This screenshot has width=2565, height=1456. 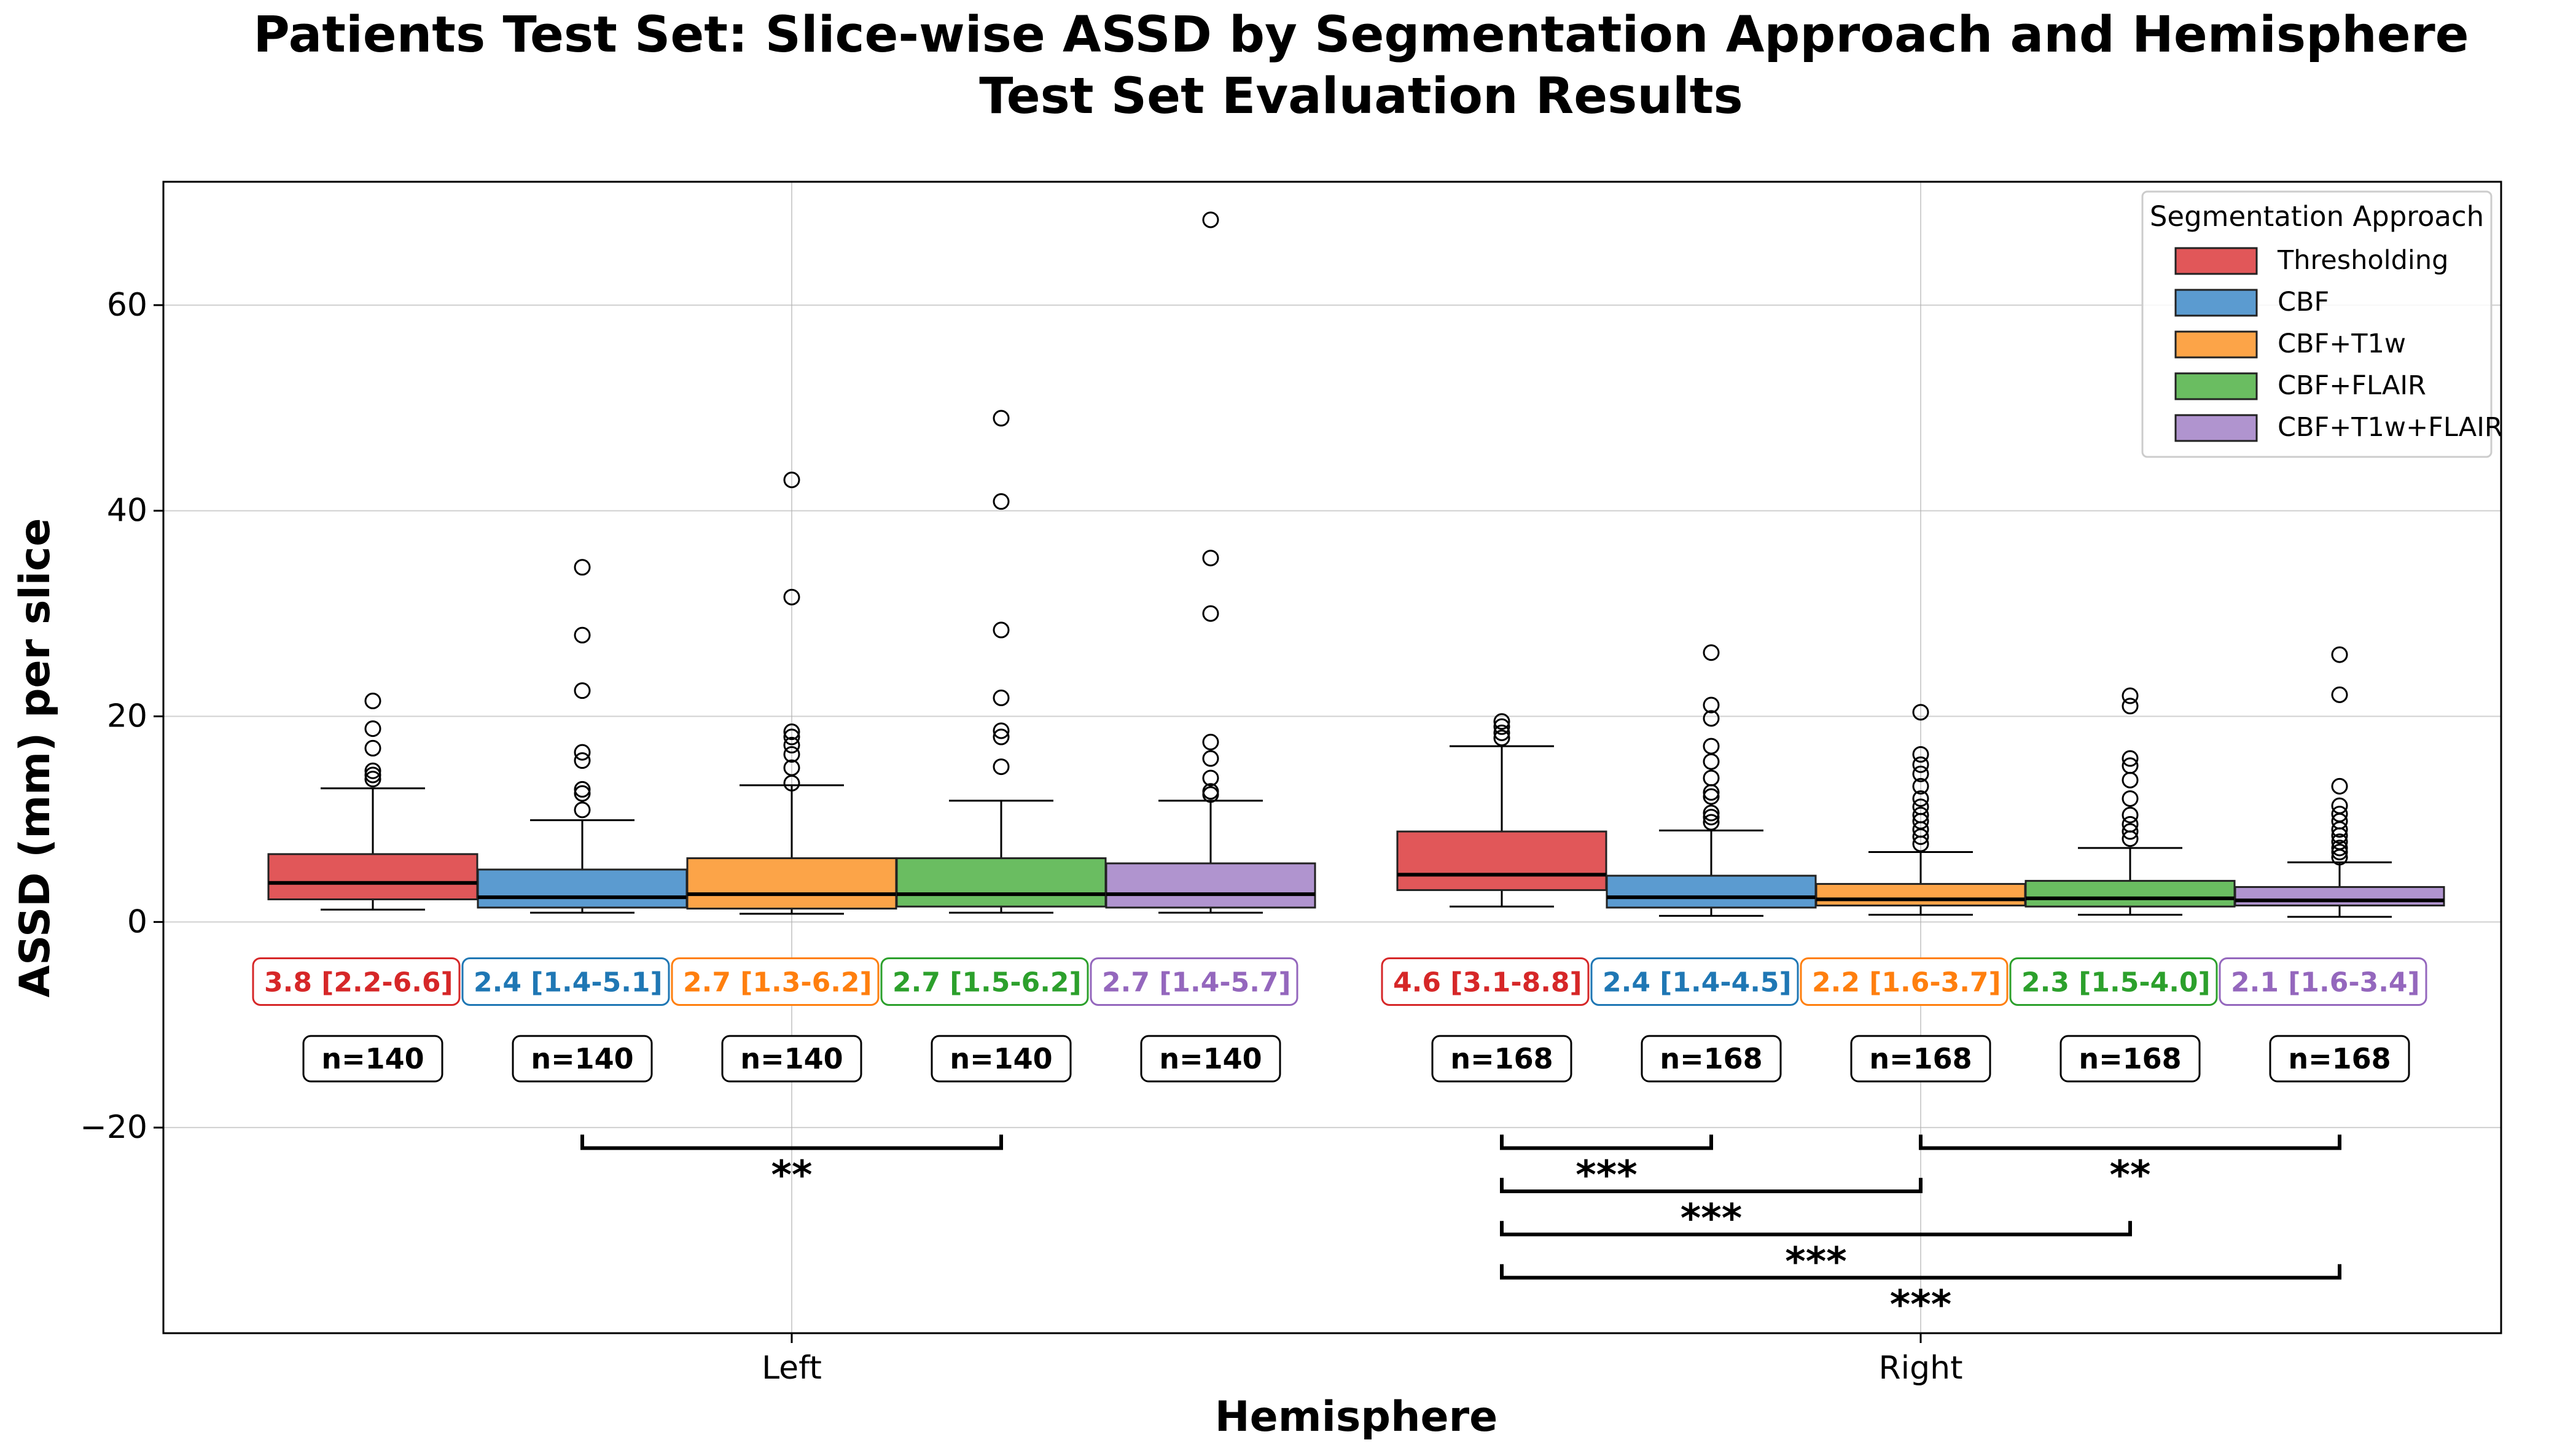 What do you see at coordinates (1501, 810) in the screenshot?
I see `box-right-thresholding` at bounding box center [1501, 810].